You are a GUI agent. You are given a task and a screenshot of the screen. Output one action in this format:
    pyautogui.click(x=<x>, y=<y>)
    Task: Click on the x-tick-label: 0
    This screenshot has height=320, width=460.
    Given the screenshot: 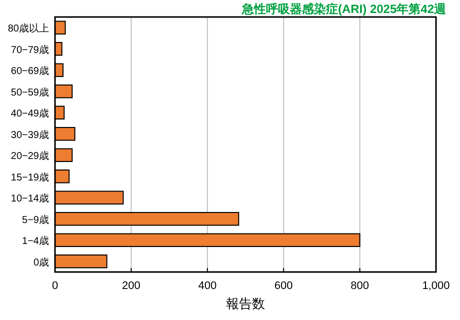 What is the action you would take?
    pyautogui.click(x=55, y=286)
    